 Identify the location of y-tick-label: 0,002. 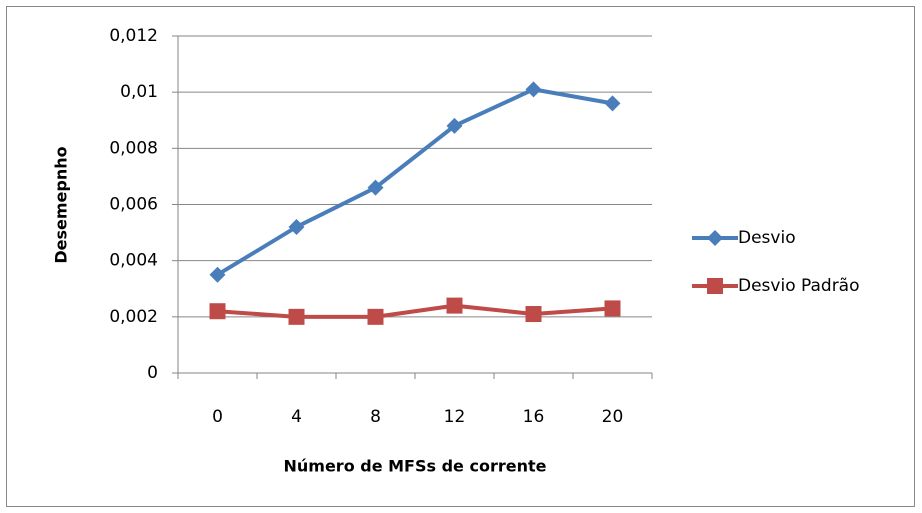
(133, 317).